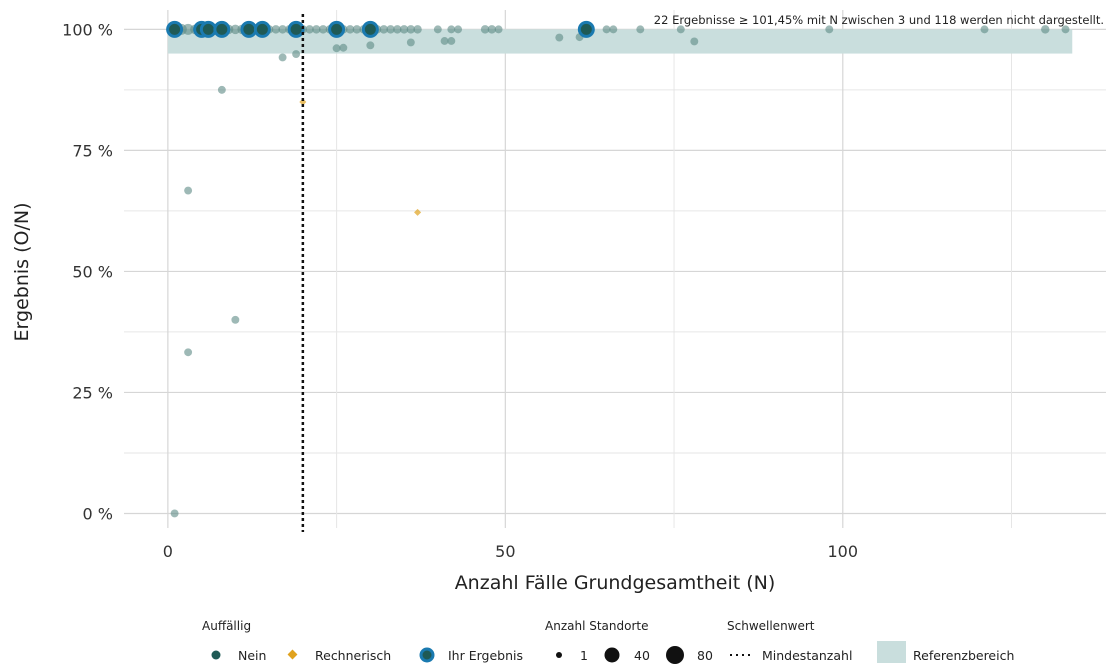 The height and width of the screenshot is (664, 1106). I want to click on legend-size-40-label: 40, so click(642, 655).